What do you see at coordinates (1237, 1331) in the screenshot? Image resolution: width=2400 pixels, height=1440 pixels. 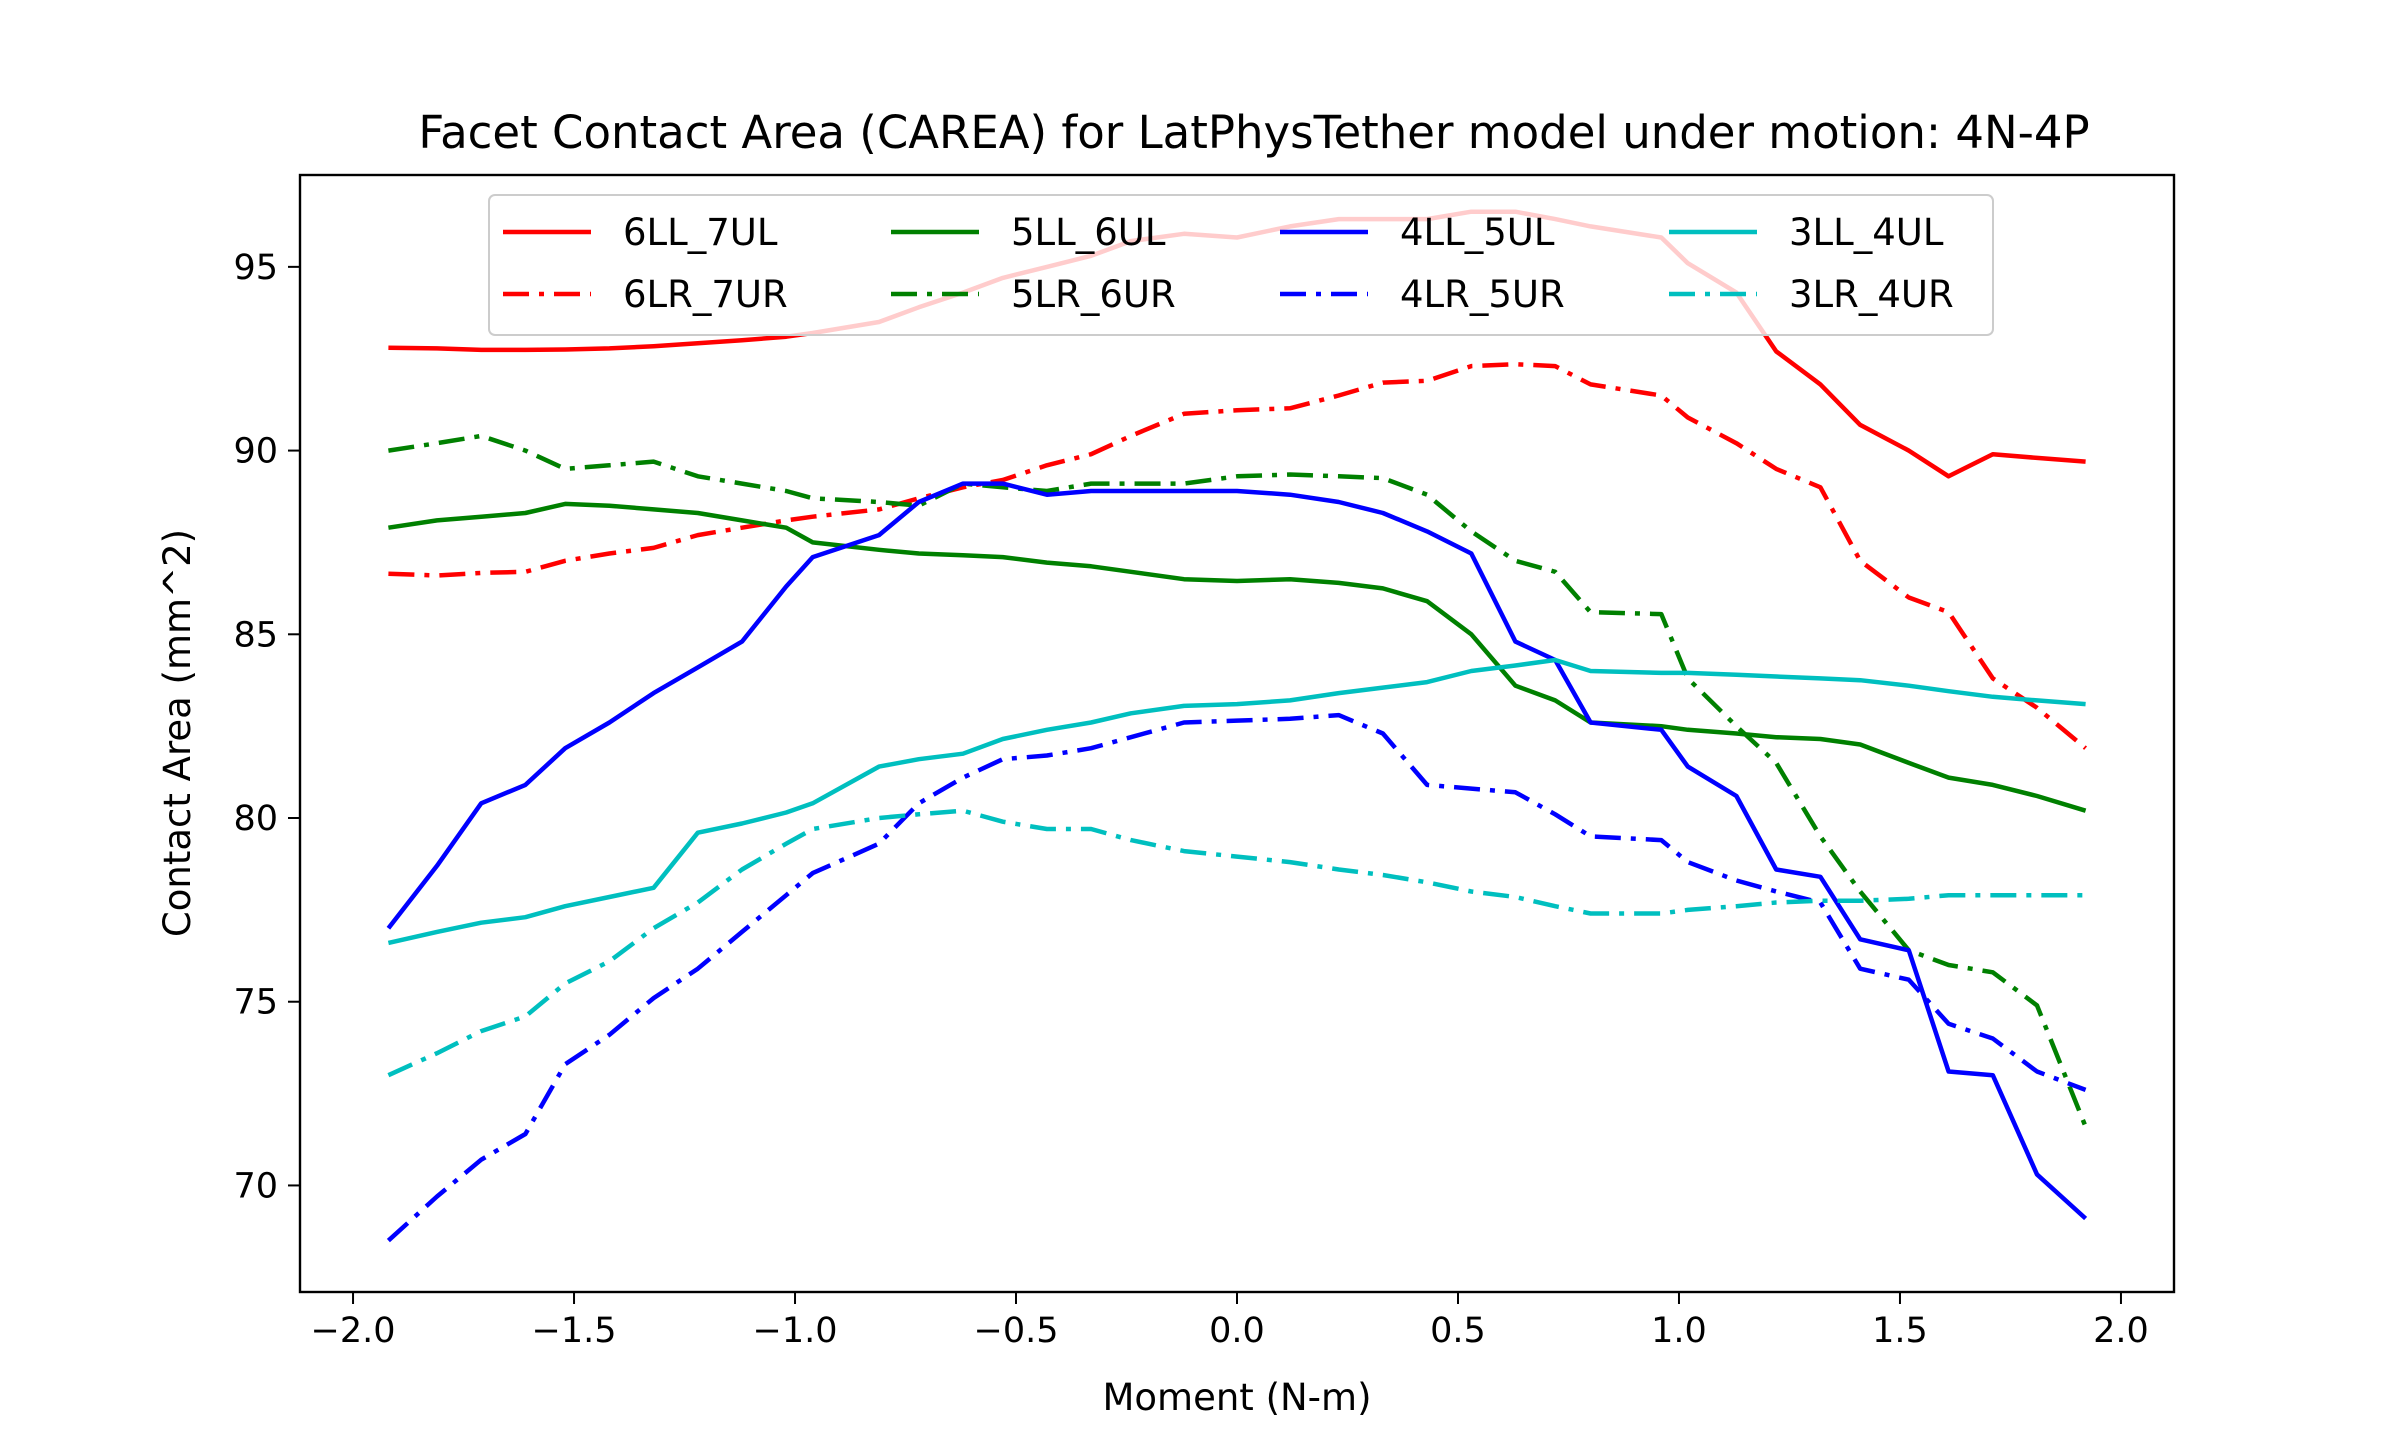 I see `x-tick-label: 0.0` at bounding box center [1237, 1331].